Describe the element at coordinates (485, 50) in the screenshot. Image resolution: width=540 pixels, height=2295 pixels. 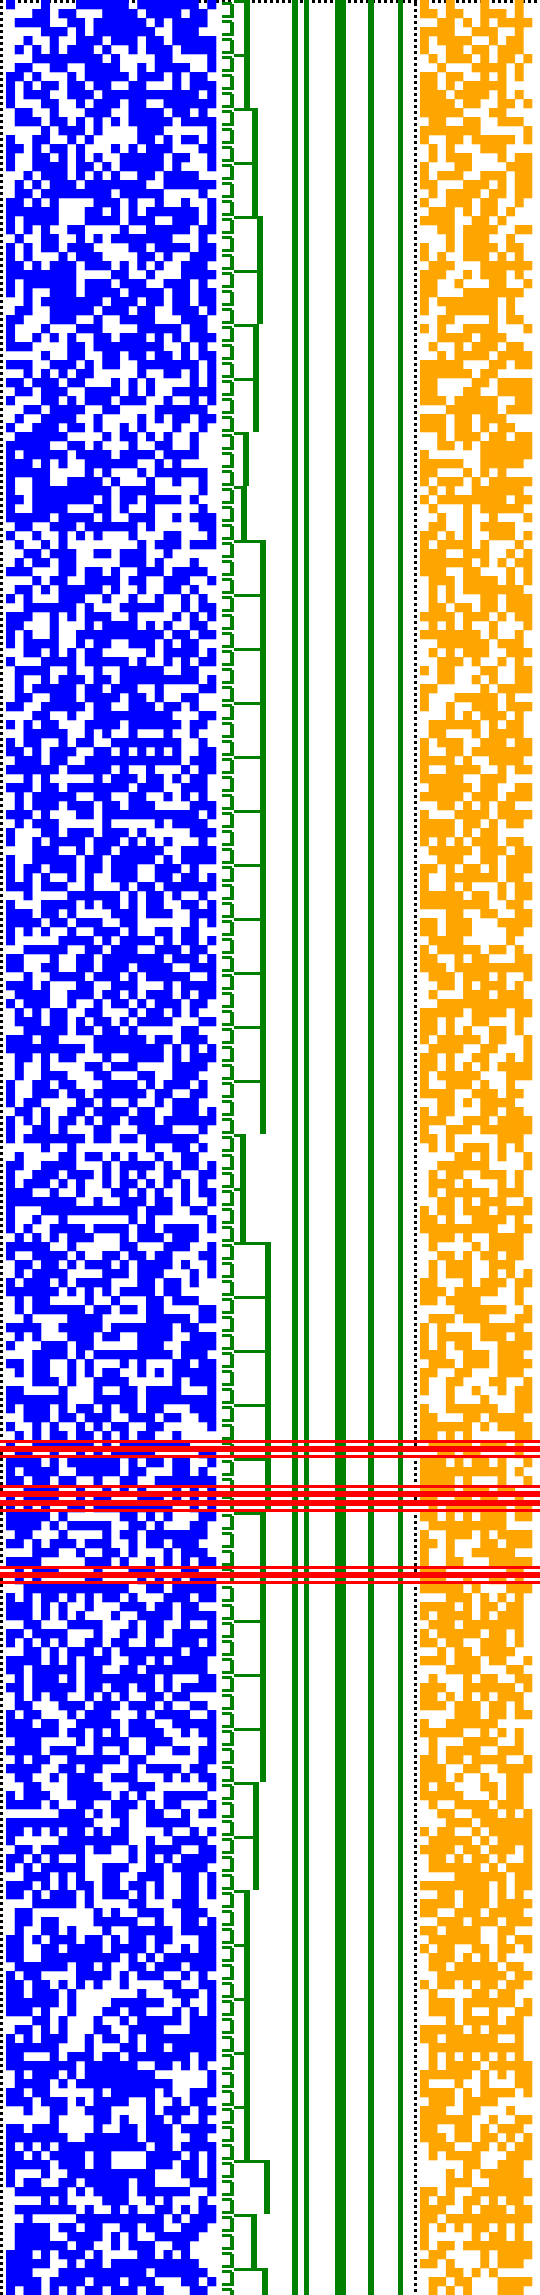
I see `output-cell` at that location.